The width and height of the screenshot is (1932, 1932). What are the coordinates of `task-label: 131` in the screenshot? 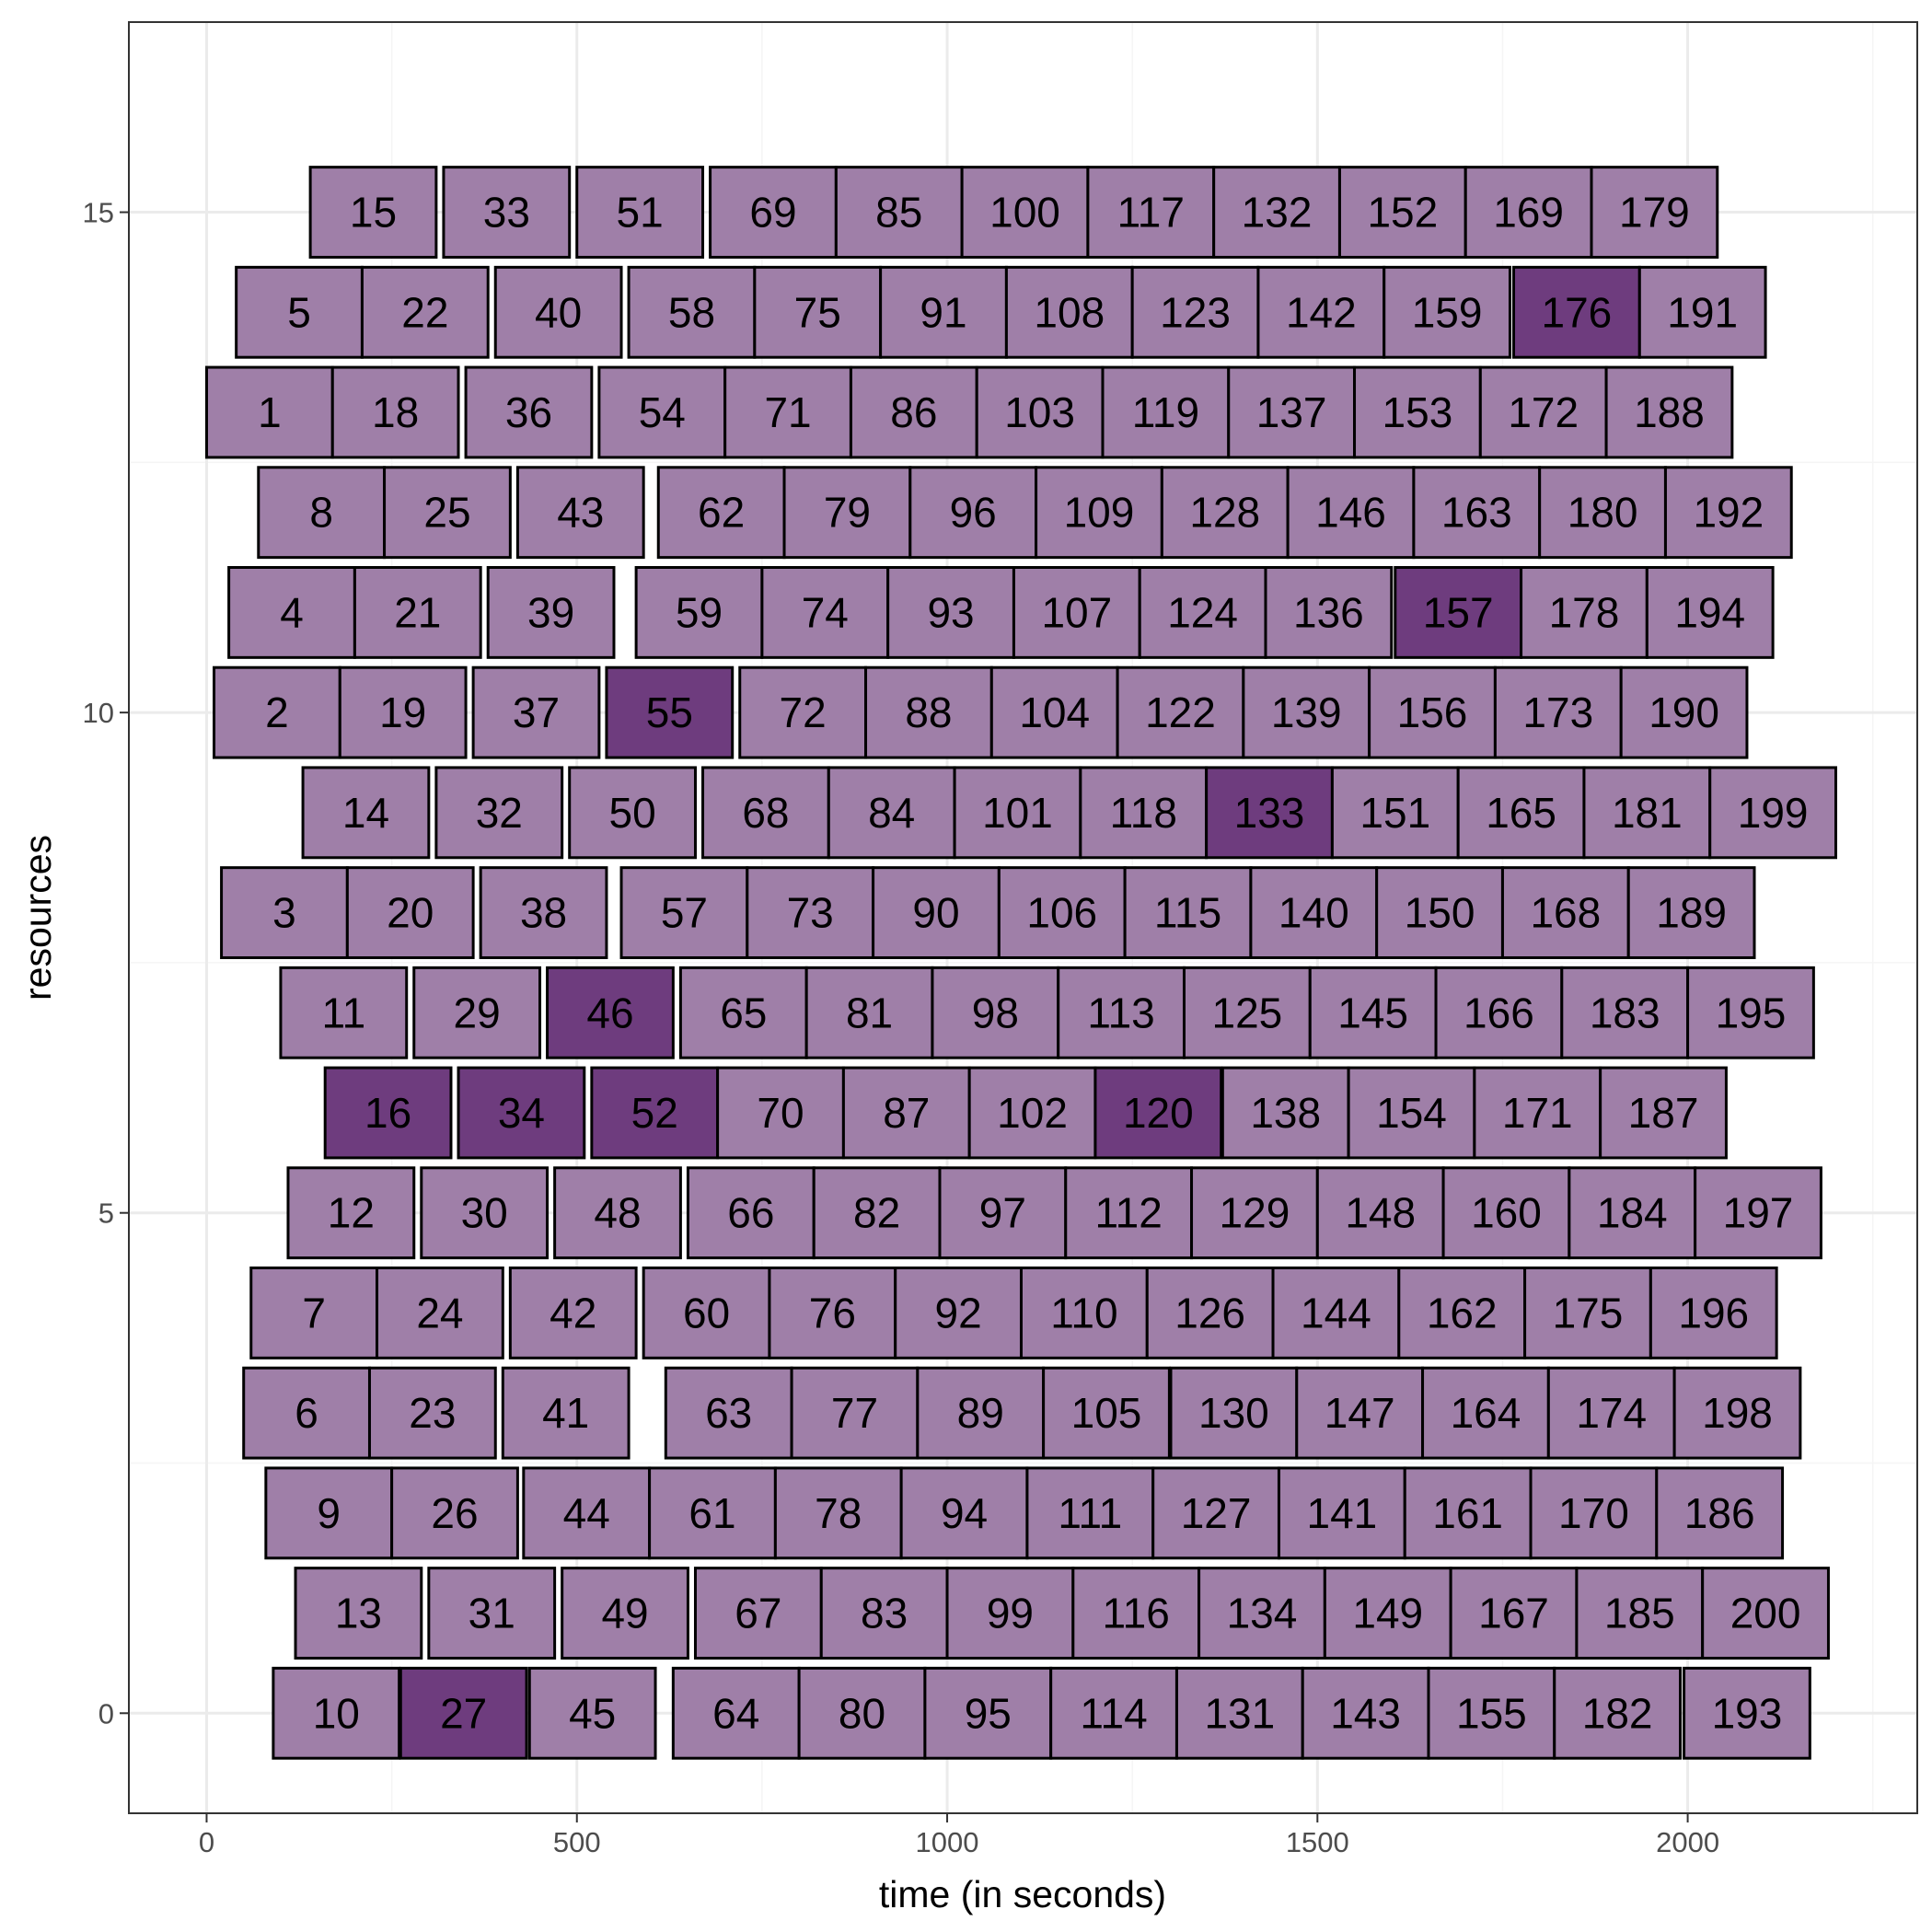 It's located at (1240, 1713).